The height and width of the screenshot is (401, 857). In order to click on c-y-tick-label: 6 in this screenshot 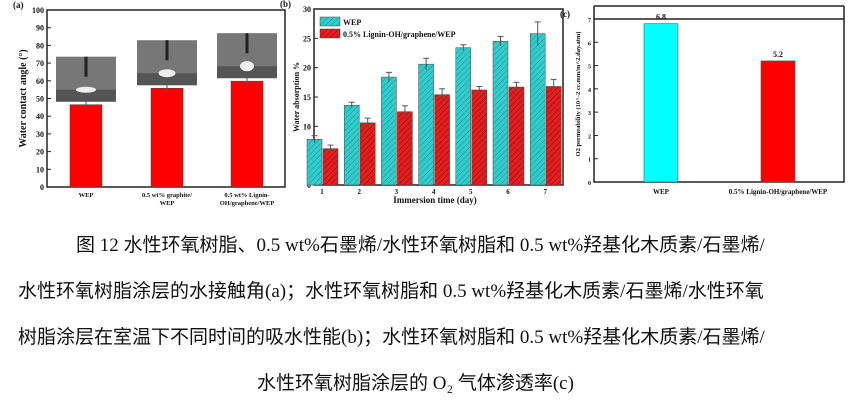, I will do `click(589, 44)`.